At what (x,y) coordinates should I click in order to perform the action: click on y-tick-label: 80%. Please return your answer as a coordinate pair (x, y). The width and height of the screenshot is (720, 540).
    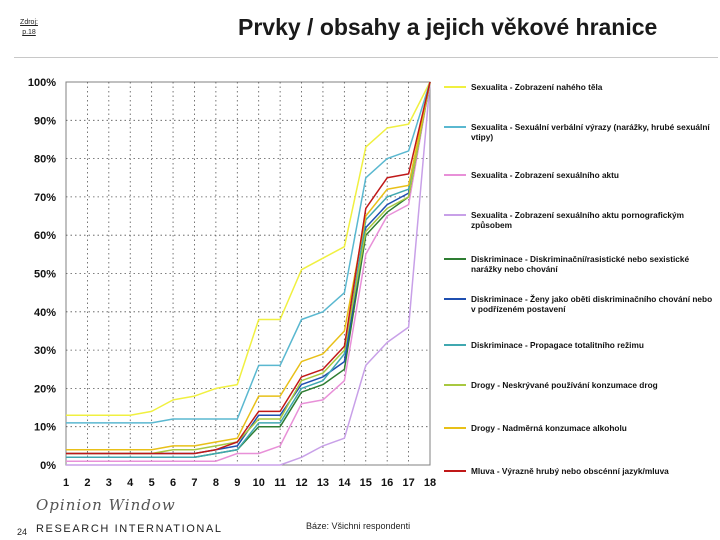
    Looking at the image, I should click on (45, 160).